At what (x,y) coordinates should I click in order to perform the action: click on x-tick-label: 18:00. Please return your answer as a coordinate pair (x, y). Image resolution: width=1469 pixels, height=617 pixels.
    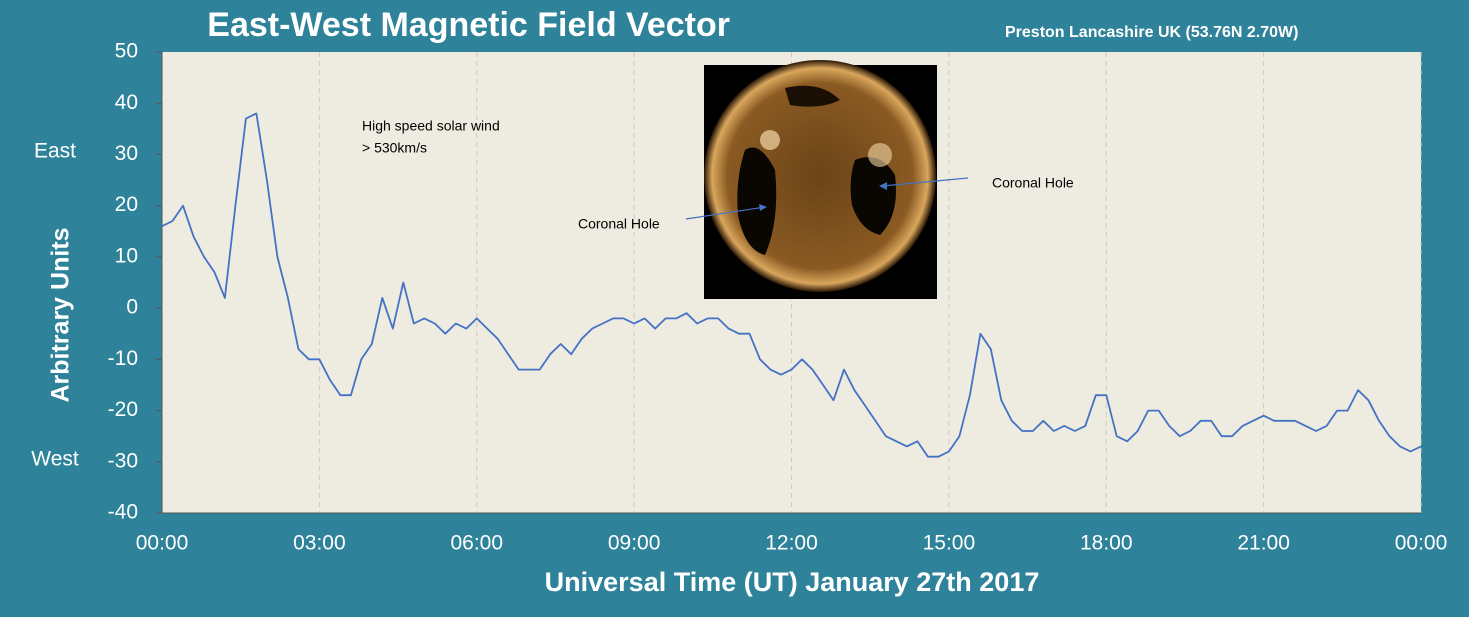
    Looking at the image, I should click on (1106, 543).